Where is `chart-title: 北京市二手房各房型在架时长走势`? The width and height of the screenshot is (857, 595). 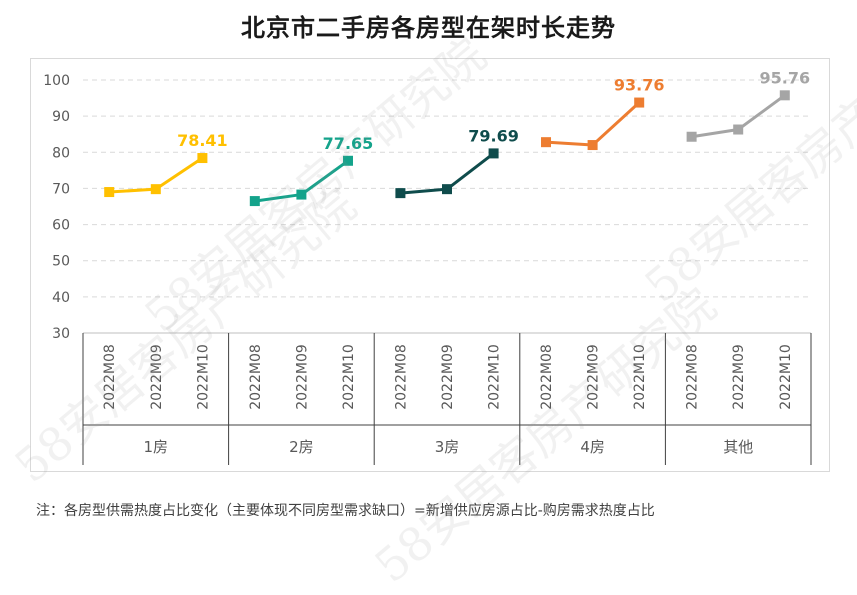 chart-title: 北京市二手房各房型在架时长走势 is located at coordinates (428, 28).